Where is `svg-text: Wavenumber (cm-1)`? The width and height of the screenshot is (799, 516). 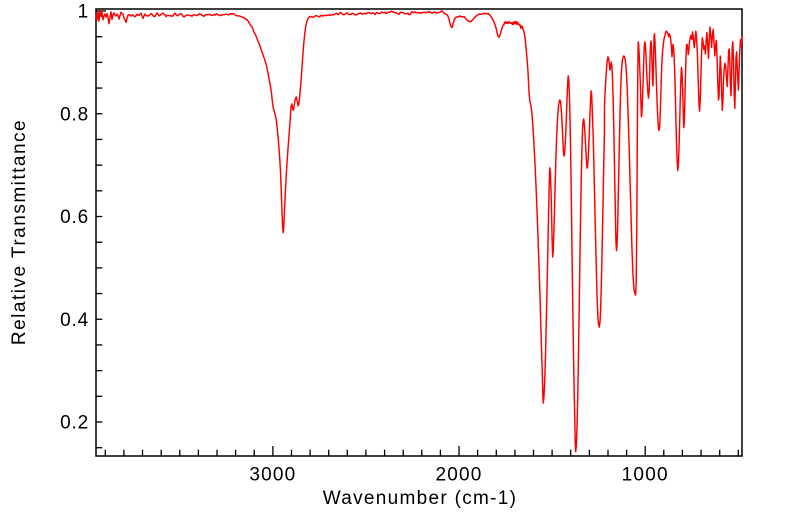 svg-text: Wavenumber (cm-1) is located at coordinates (420, 498).